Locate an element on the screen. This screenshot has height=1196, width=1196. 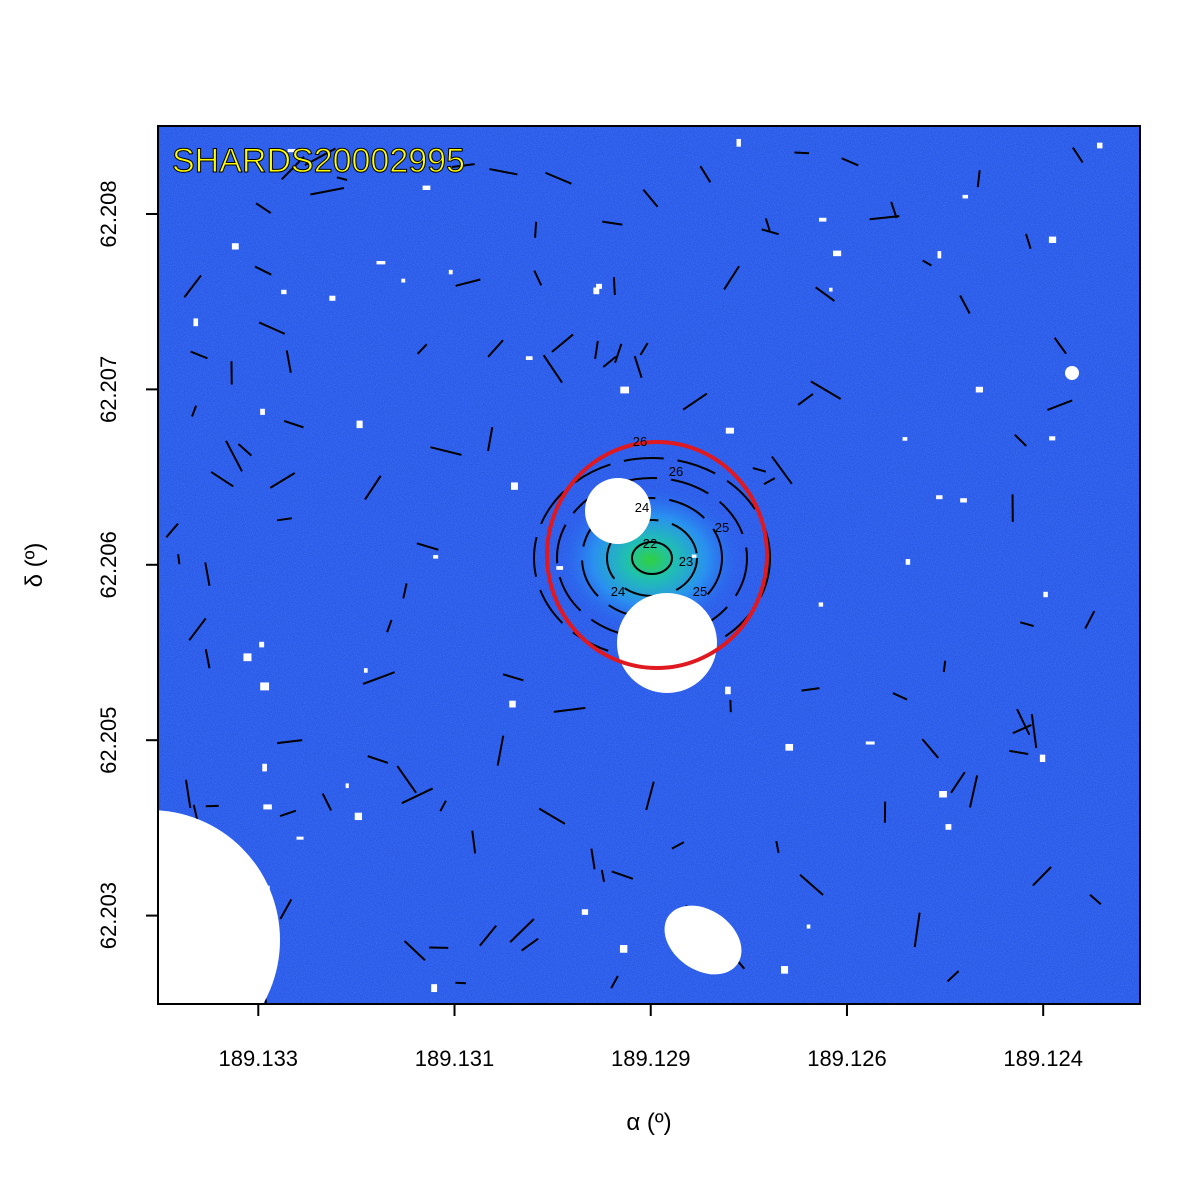
contour-label: 22 is located at coordinates (650, 543).